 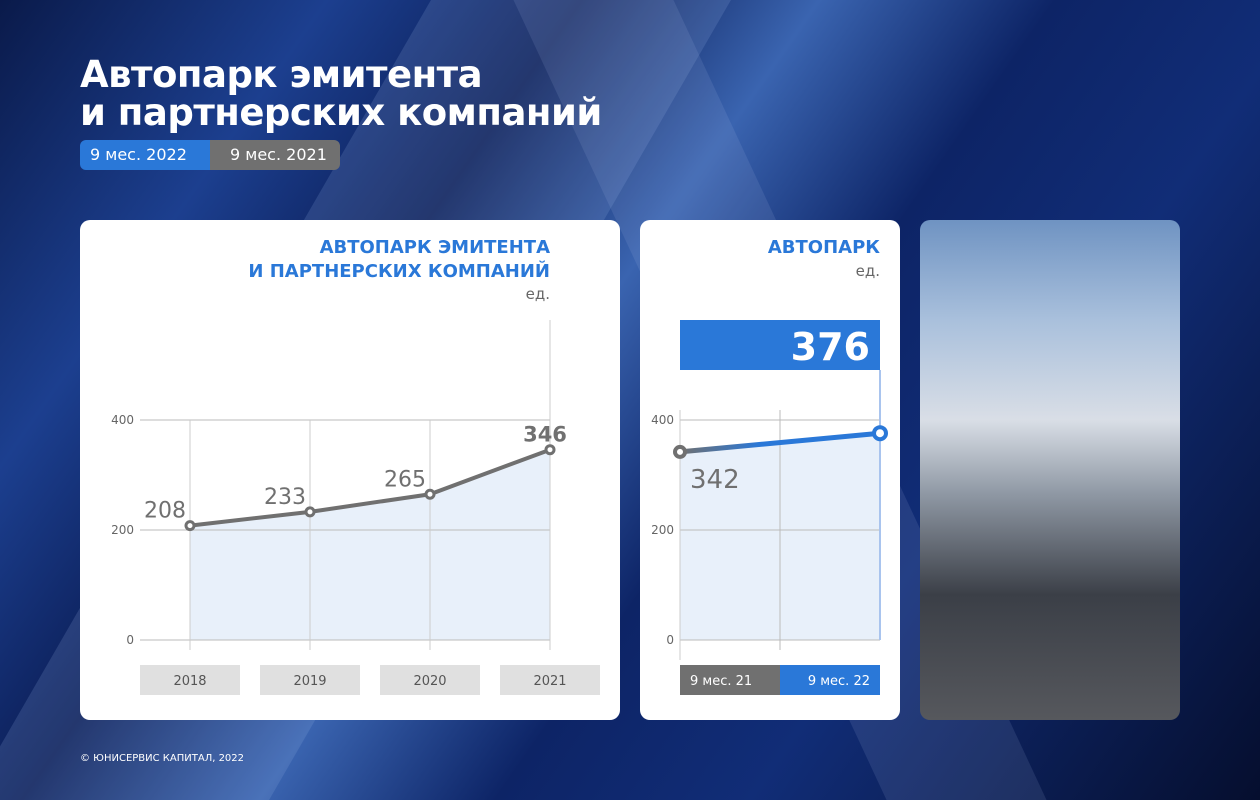 I want to click on x-tick-label: 2019, so click(x=309, y=681).